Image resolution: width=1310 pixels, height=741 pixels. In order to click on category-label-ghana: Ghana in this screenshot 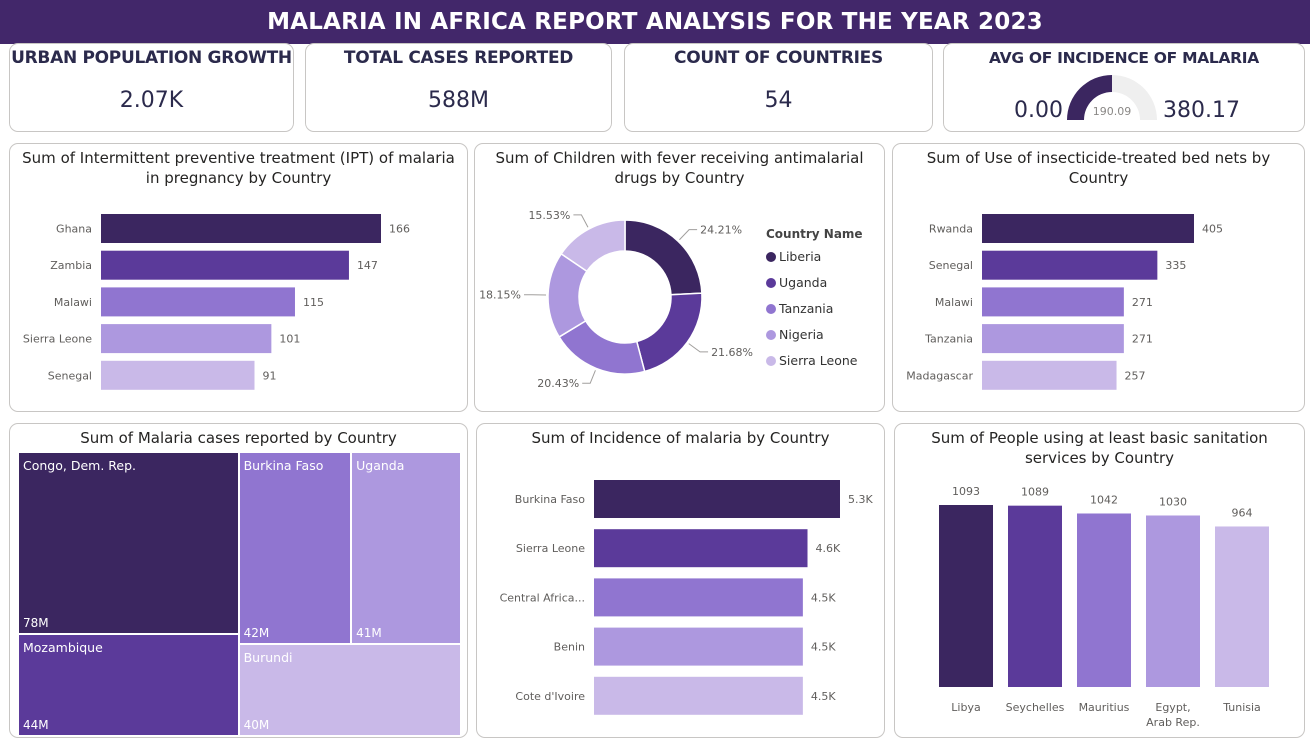, I will do `click(74, 229)`.